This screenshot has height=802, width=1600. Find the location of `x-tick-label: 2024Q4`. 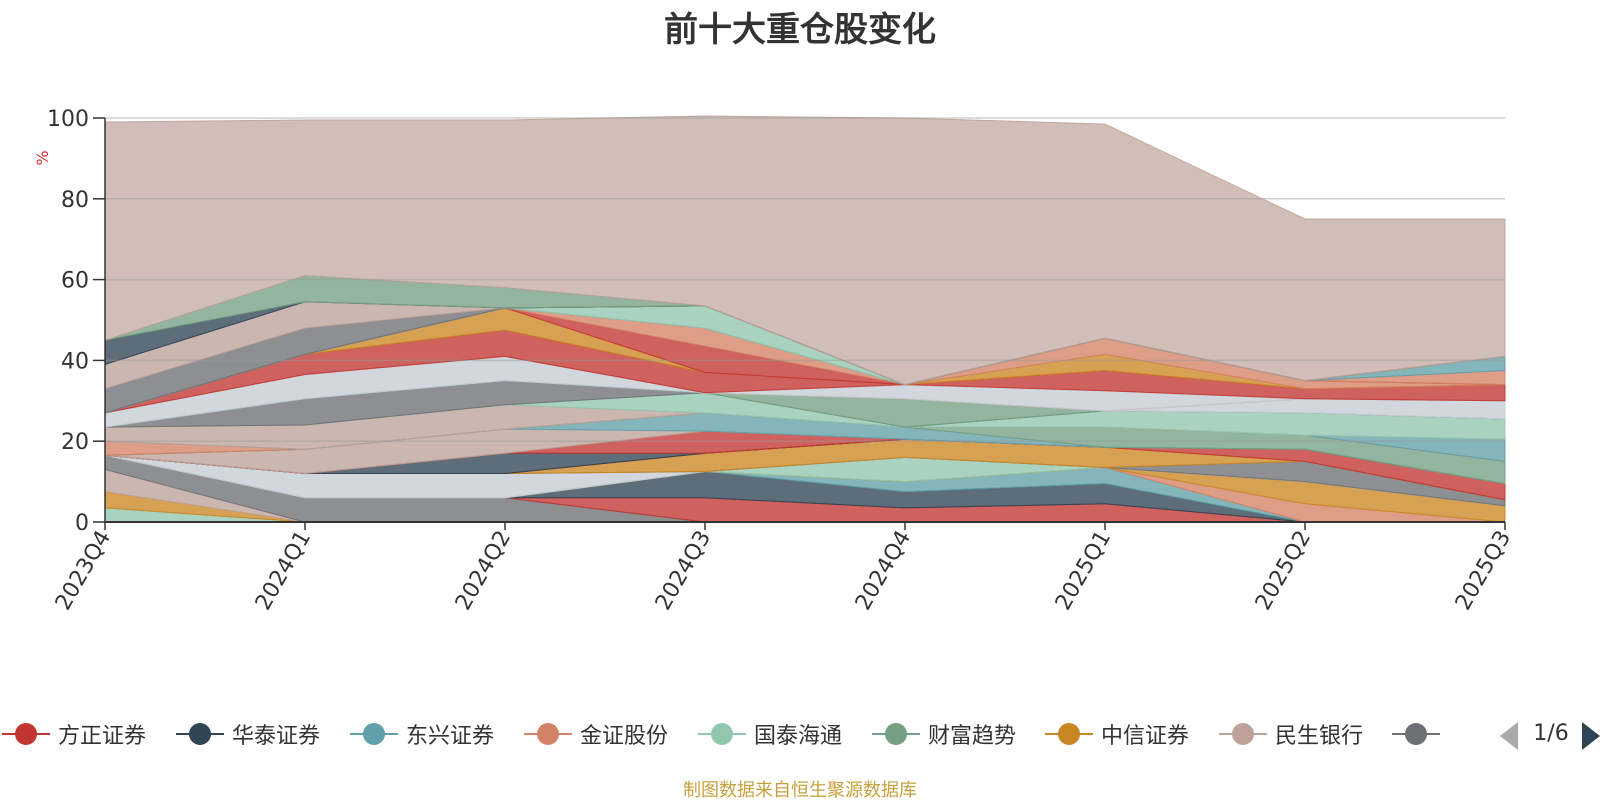

x-tick-label: 2024Q4 is located at coordinates (883, 571).